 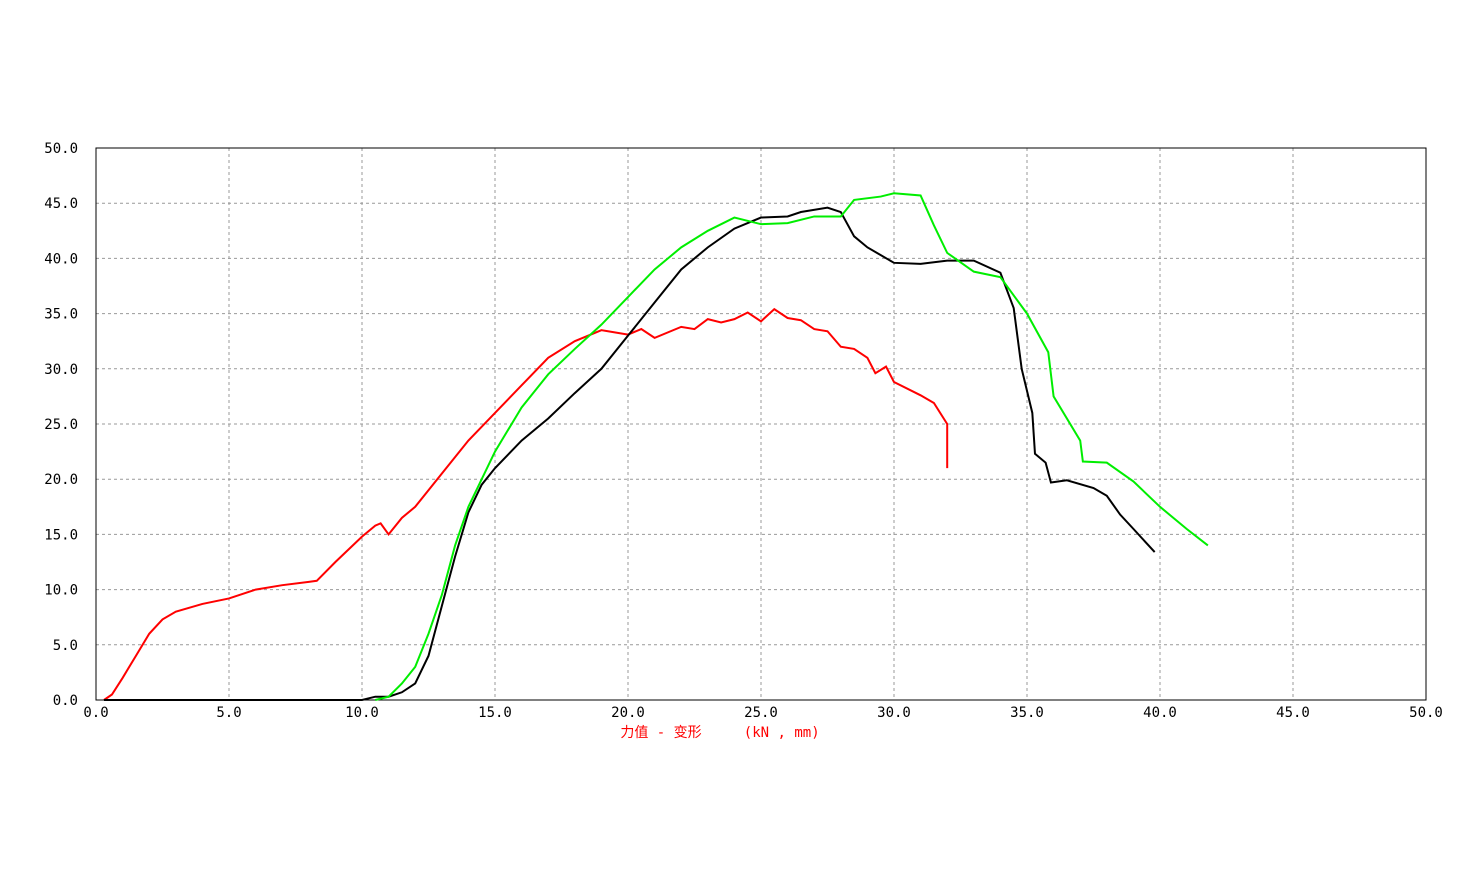 What do you see at coordinates (628, 713) in the screenshot?
I see `x-tick-label: 20.0` at bounding box center [628, 713].